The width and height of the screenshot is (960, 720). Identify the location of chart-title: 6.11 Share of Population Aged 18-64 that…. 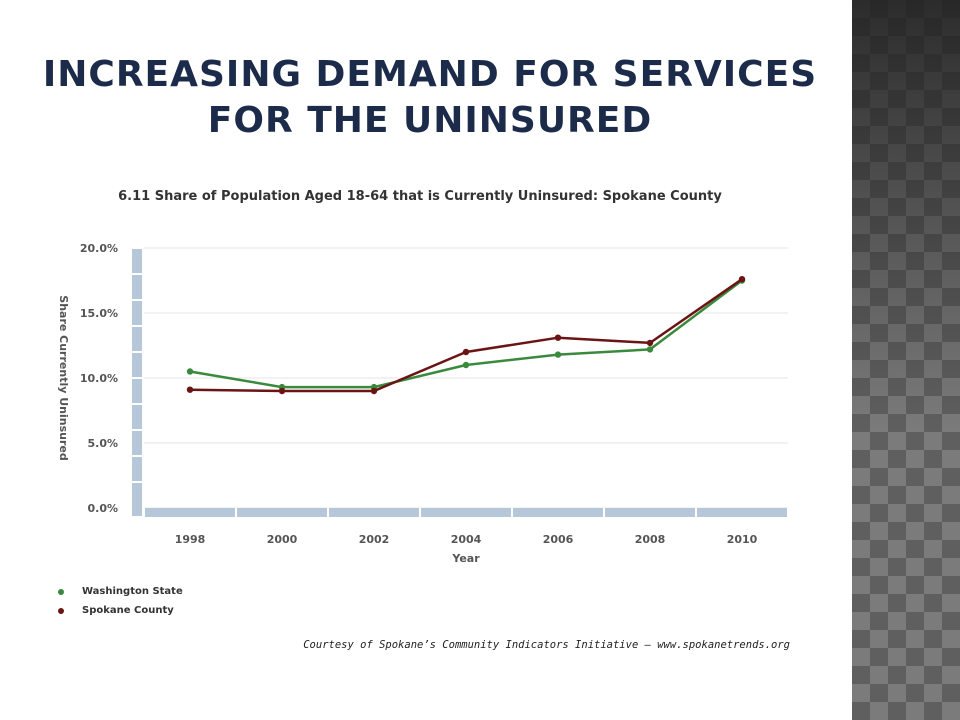
(420, 196).